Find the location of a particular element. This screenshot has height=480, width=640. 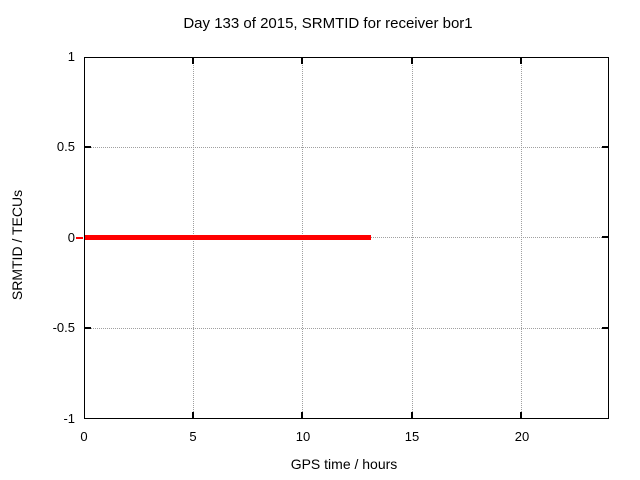

y-axis-label: SRMTID / TECUs is located at coordinates (17, 245).